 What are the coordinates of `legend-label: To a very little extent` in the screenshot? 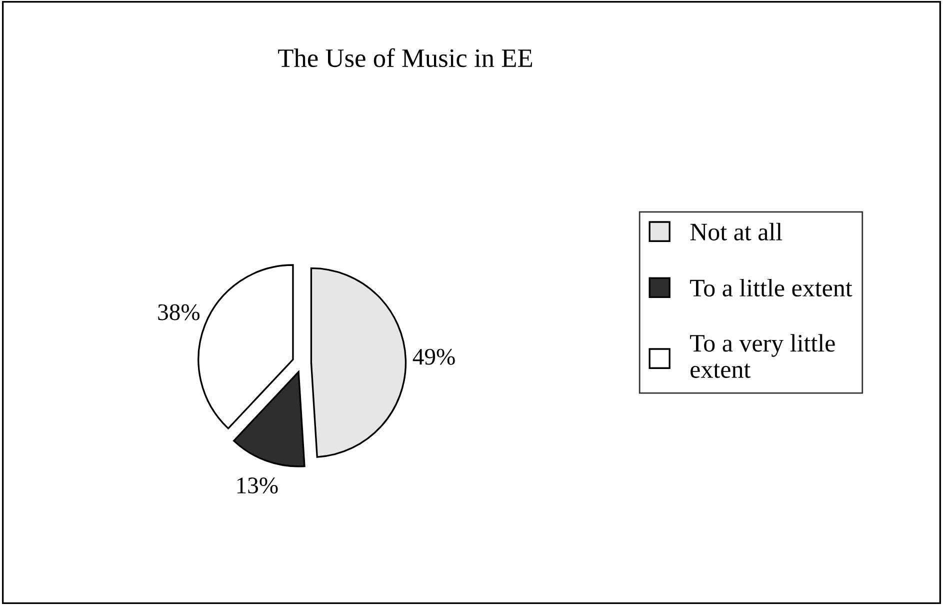 It's located at (762, 356).